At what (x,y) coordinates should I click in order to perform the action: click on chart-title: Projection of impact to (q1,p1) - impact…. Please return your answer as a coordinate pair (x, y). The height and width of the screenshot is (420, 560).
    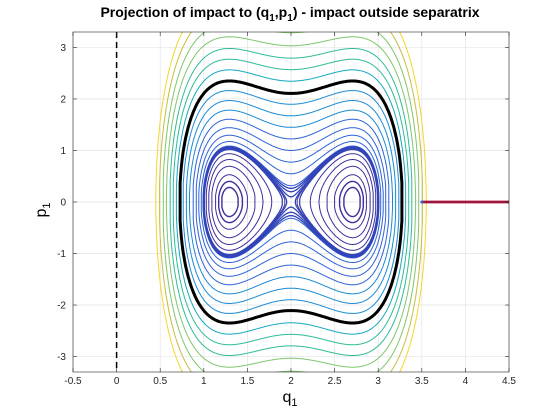
    Looking at the image, I should click on (289, 14).